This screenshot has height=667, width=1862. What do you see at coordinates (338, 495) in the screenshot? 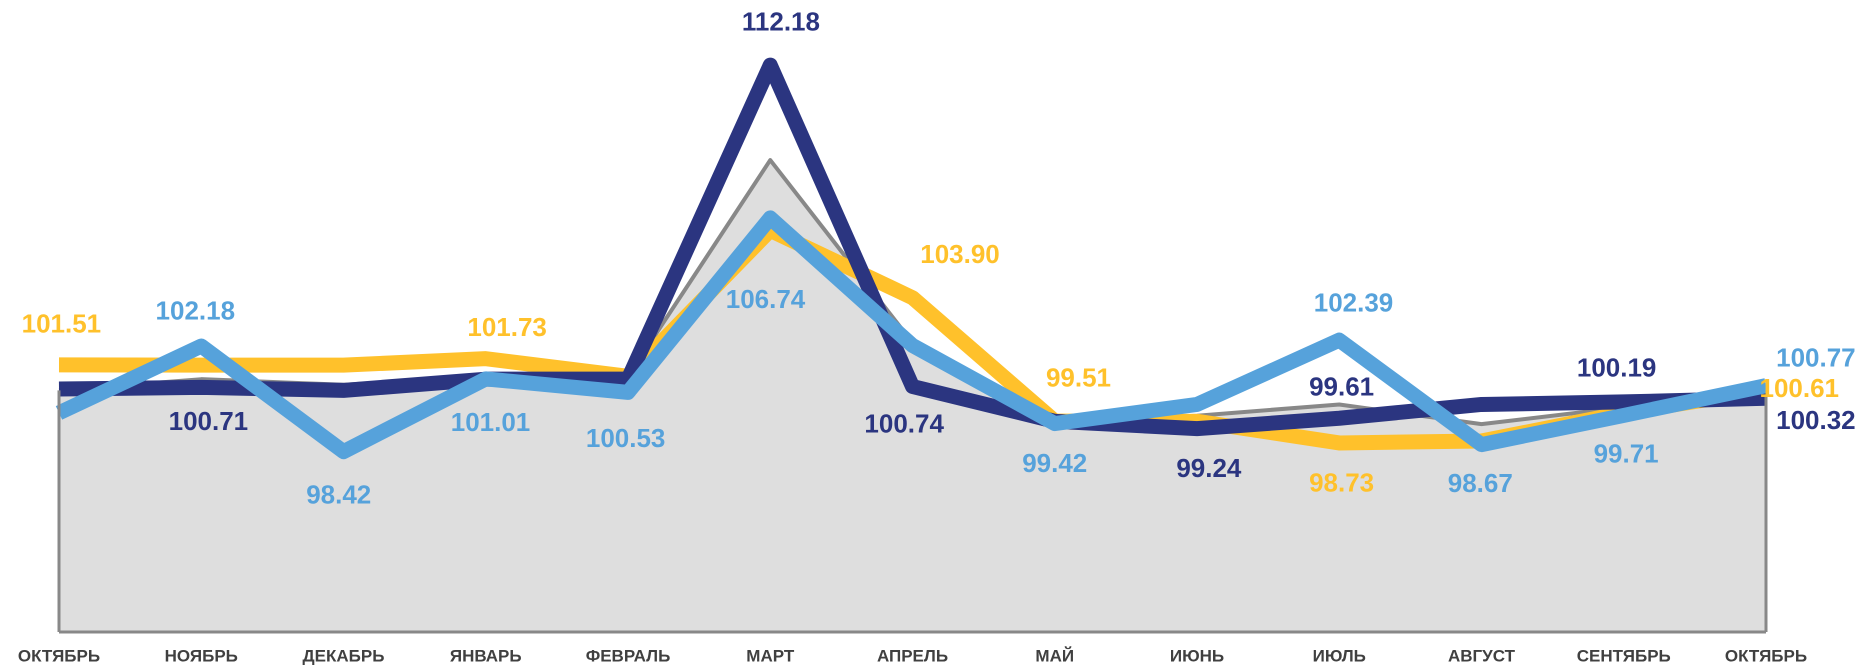
I see `data-label: 98.42` at bounding box center [338, 495].